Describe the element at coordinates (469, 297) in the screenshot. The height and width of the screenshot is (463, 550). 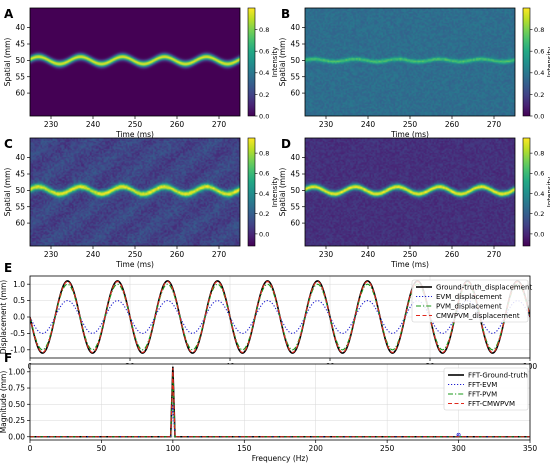
I see `legend-label: EVM_displacement` at that location.